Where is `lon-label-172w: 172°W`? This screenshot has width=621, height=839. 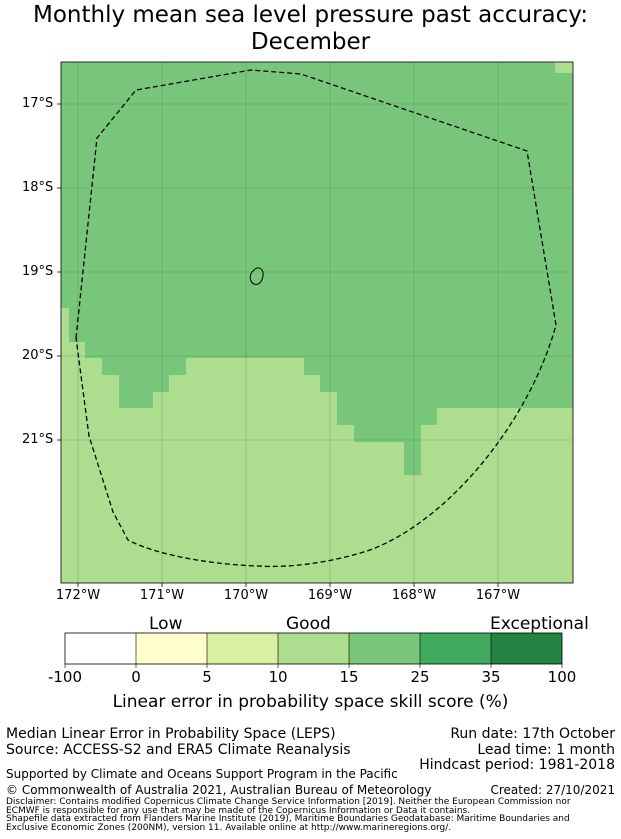
lon-label-172w: 172°W is located at coordinates (78, 595).